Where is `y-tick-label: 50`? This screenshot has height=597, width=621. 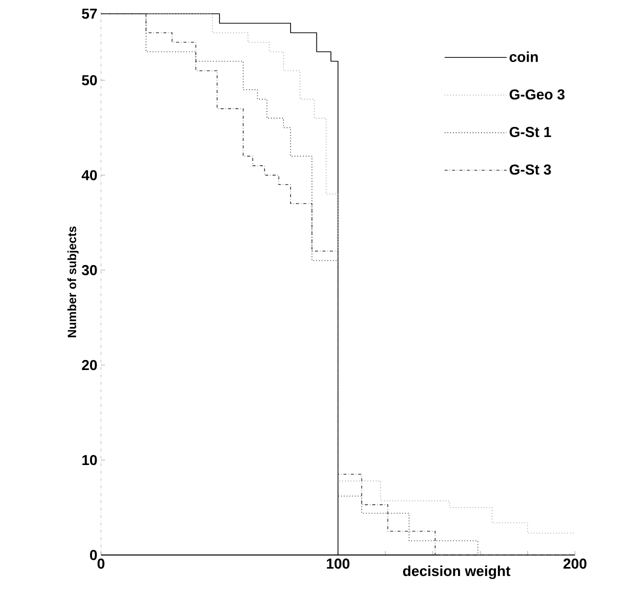 y-tick-label: 50 is located at coordinates (89, 80).